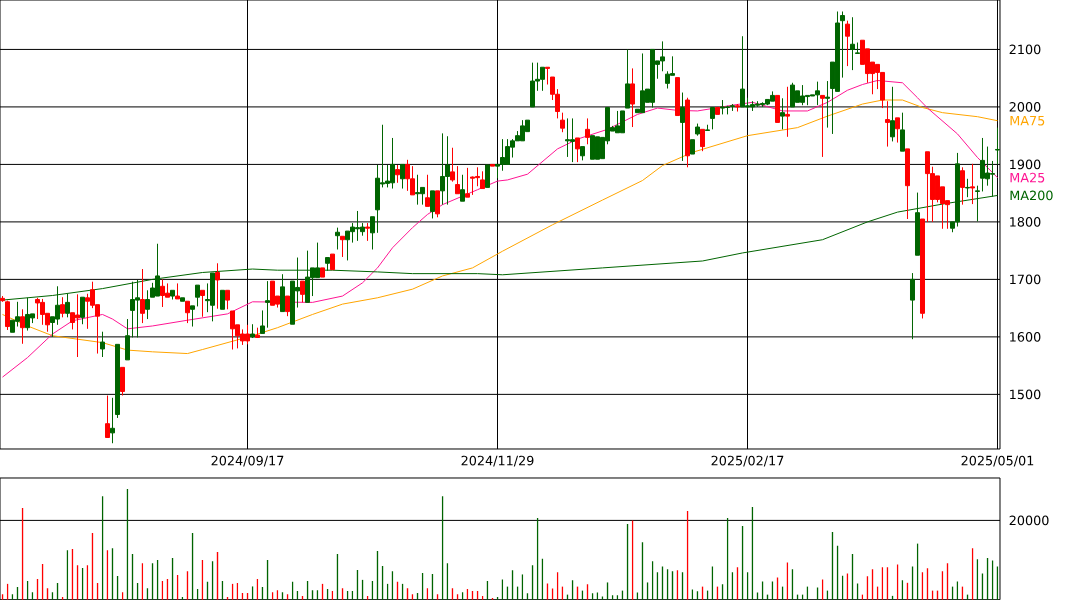 This screenshot has width=1065, height=600. I want to click on y-tick-label: 1700, so click(1025, 279).